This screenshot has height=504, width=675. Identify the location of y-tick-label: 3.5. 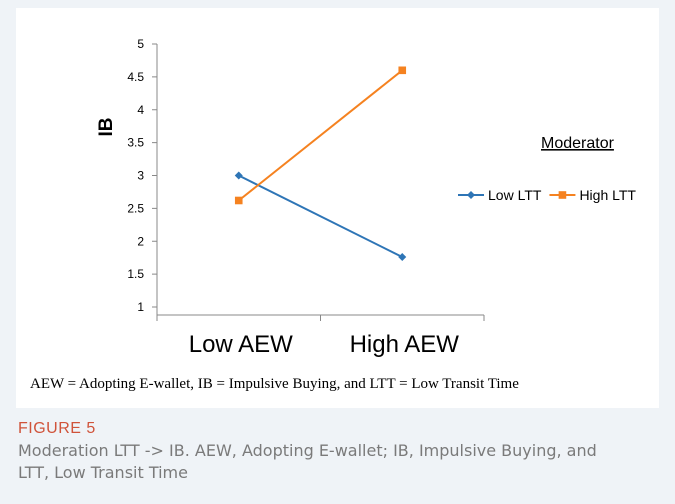
(135, 143).